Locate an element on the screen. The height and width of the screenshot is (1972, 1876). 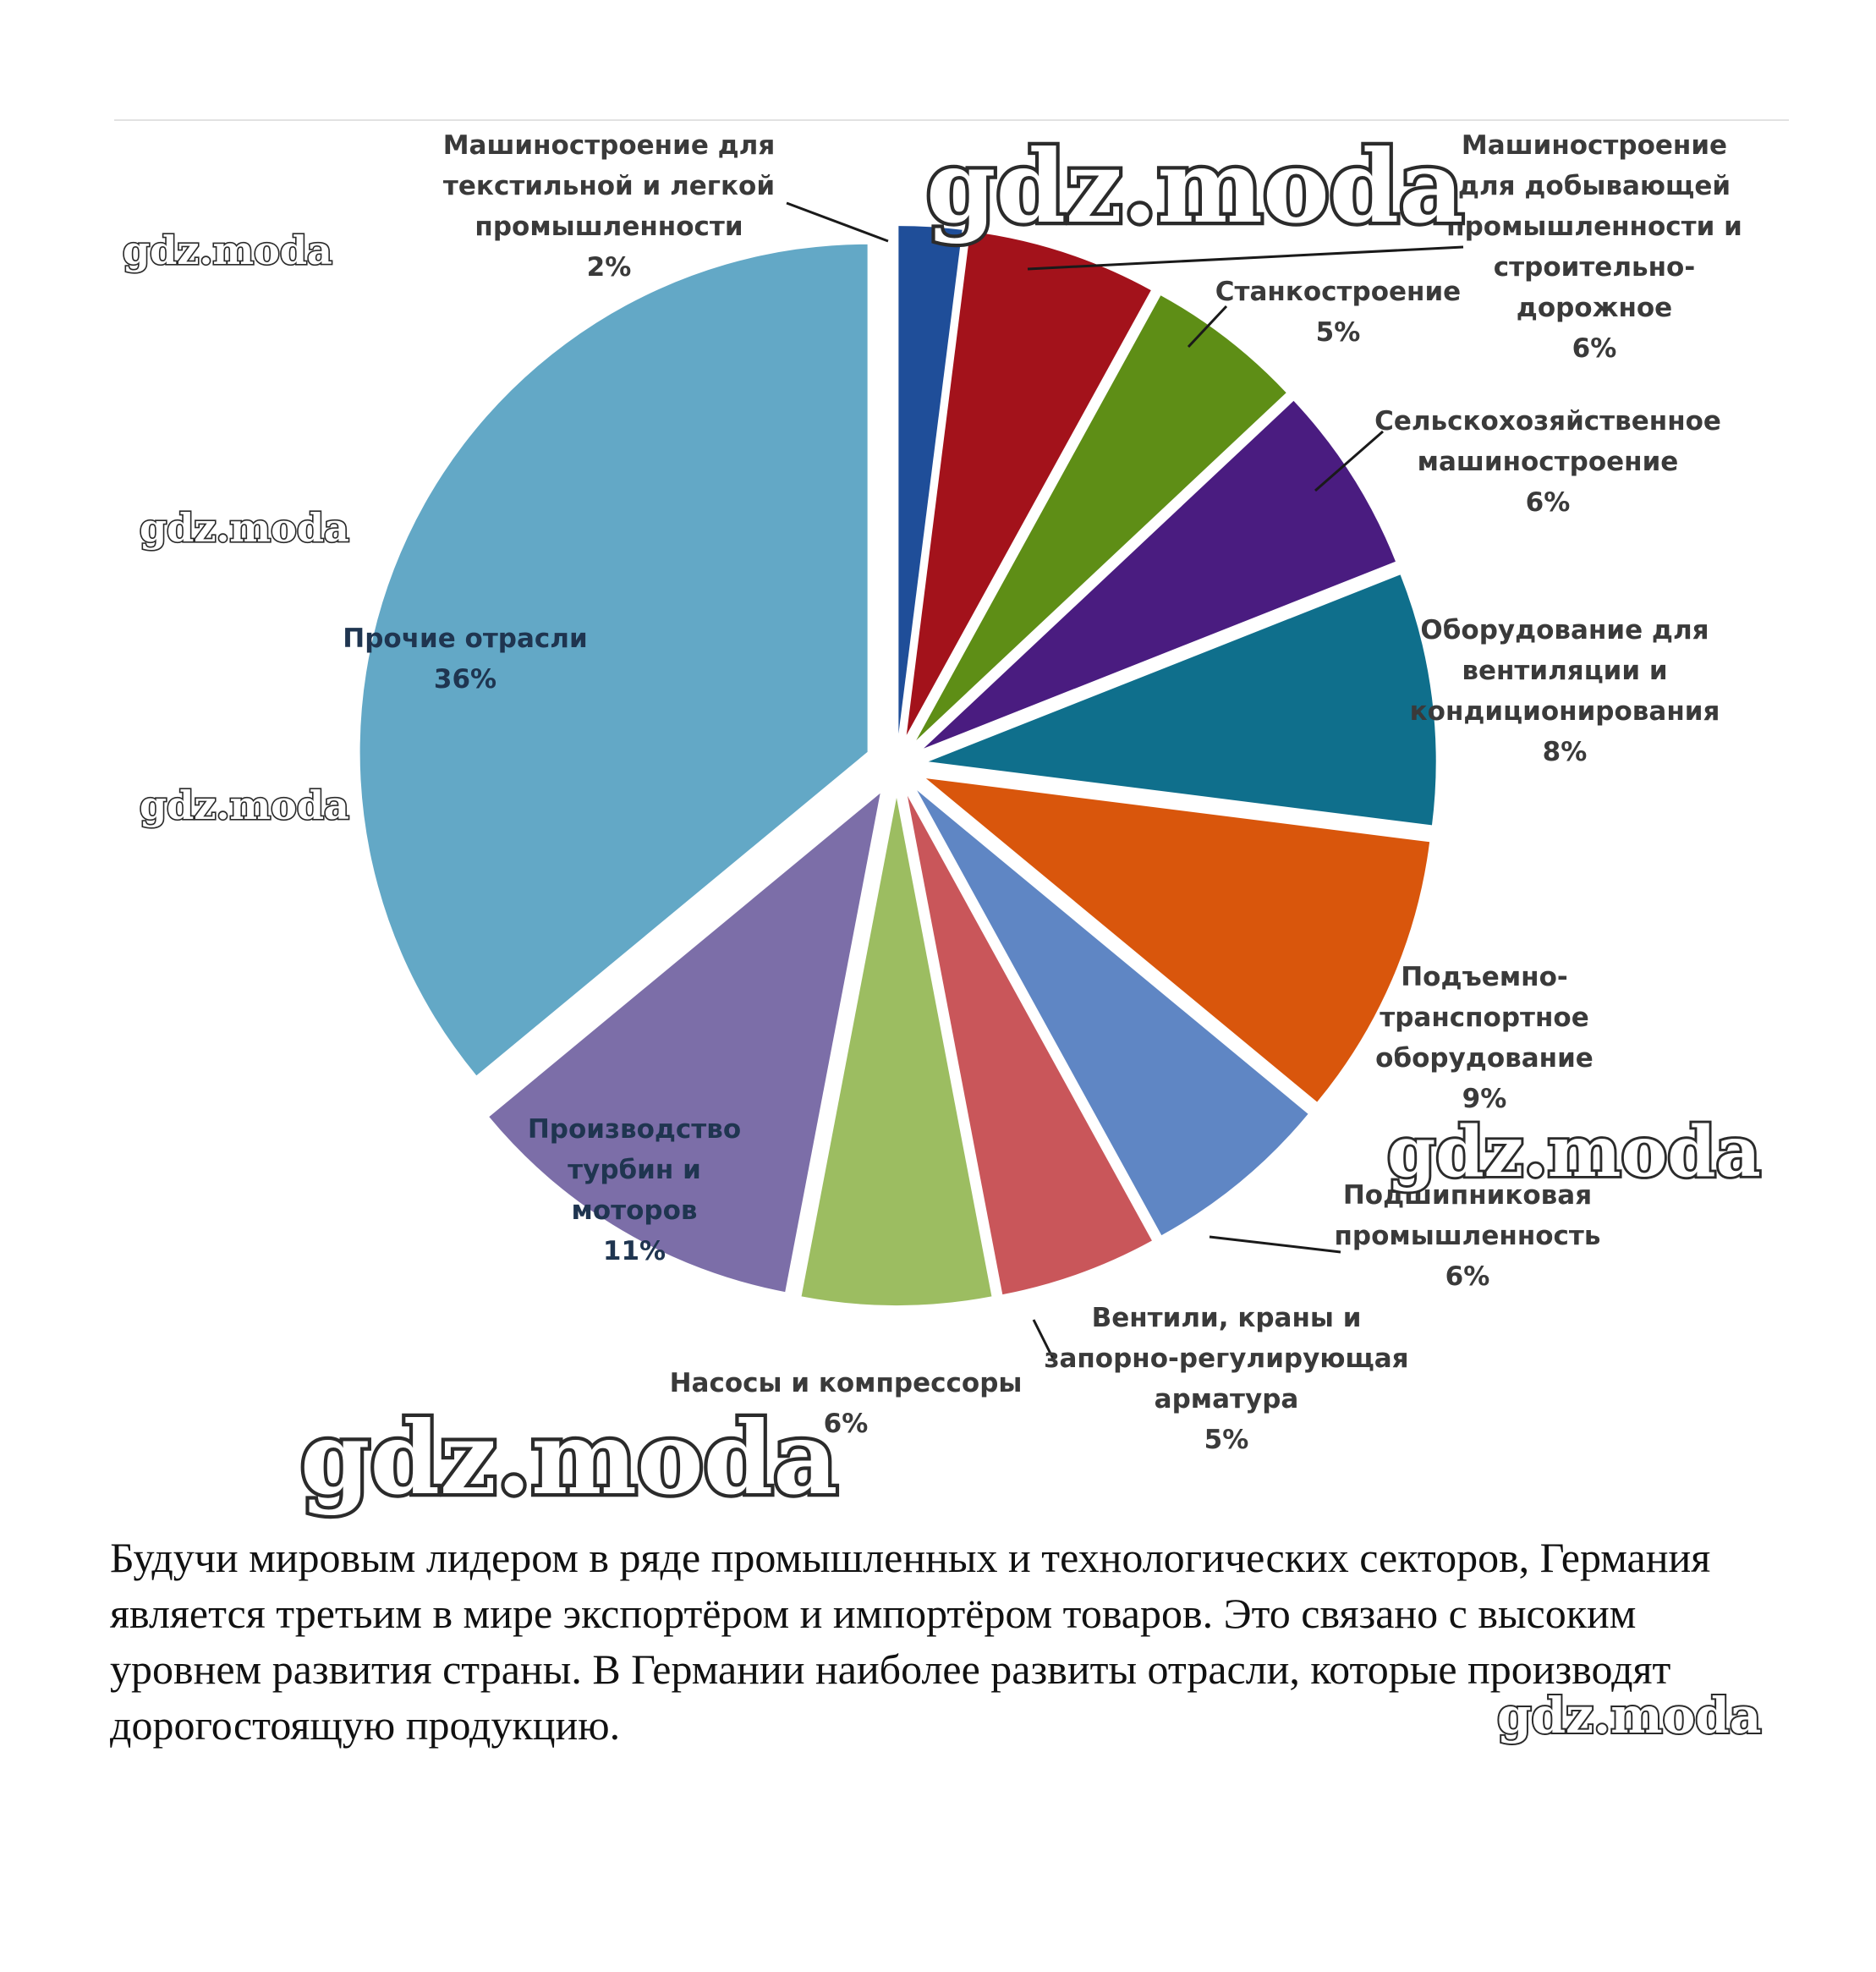
slice-label-line: текстильной и легкой is located at coordinates (609, 186).